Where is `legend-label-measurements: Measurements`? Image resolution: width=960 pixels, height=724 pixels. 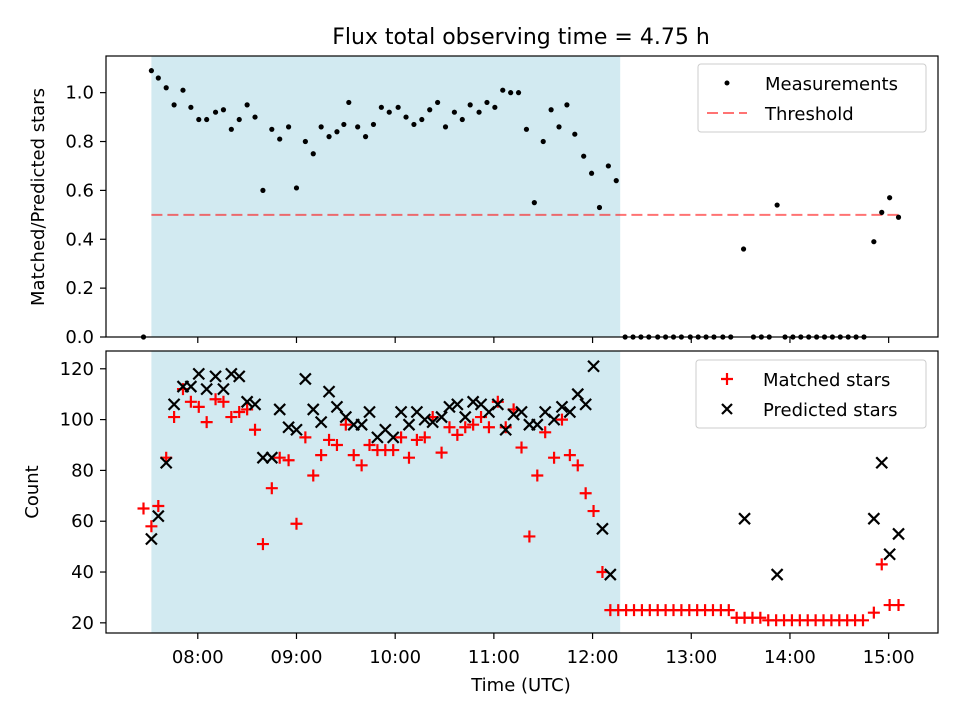
legend-label-measurements: Measurements is located at coordinates (831, 84).